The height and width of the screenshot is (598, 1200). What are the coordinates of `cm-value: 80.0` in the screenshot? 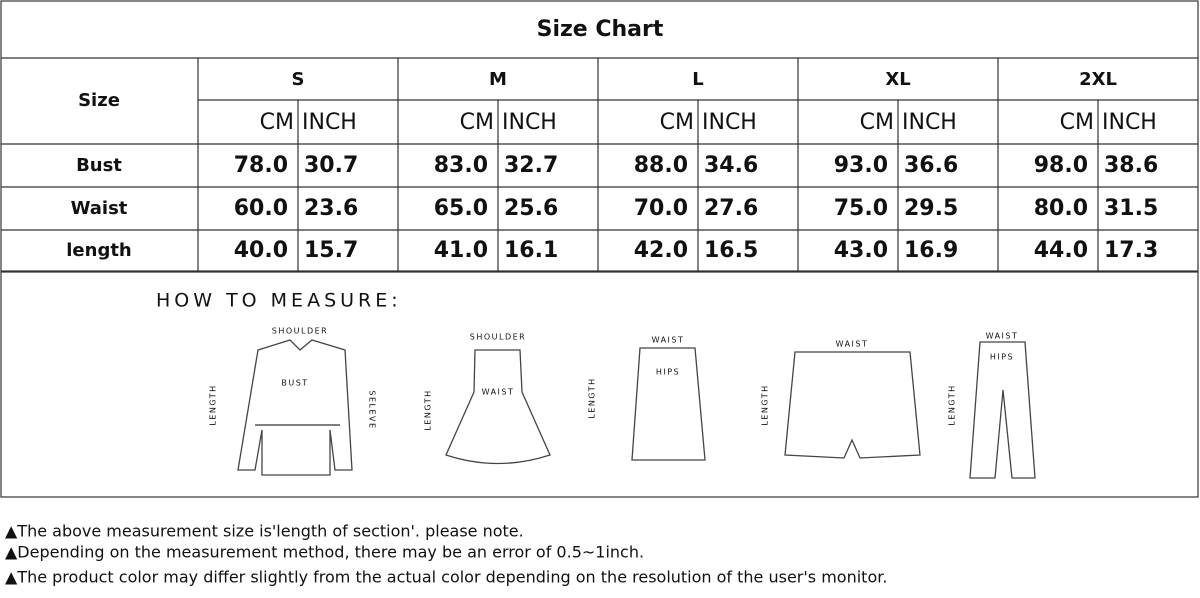 It's located at (1061, 208).